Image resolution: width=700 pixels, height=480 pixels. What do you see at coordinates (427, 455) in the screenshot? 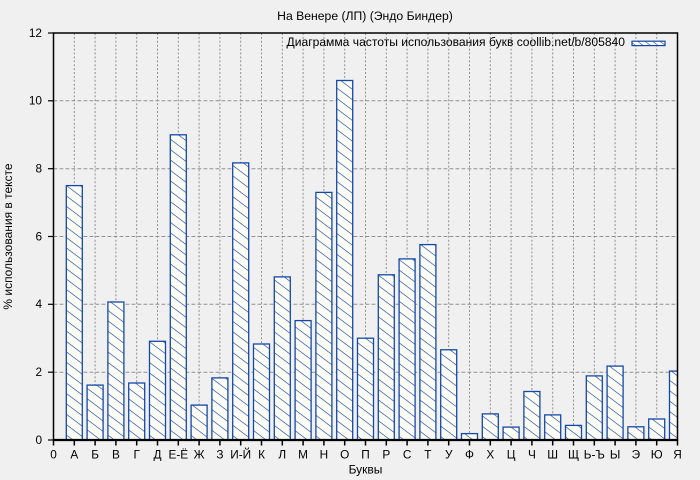
I see `svg-text: Т` at bounding box center [427, 455].